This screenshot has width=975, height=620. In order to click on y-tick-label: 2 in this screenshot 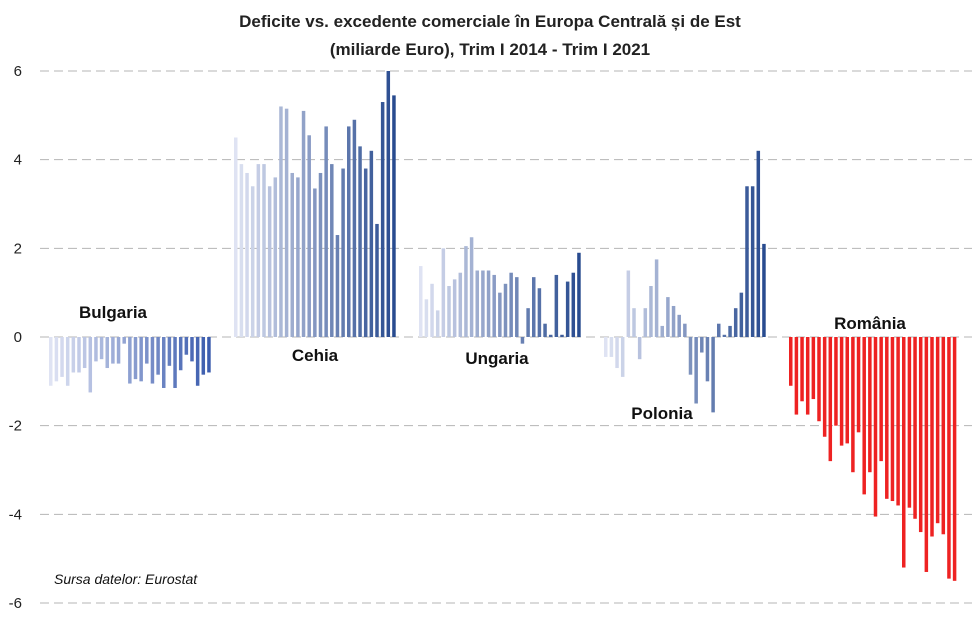, I will do `click(18, 248)`.